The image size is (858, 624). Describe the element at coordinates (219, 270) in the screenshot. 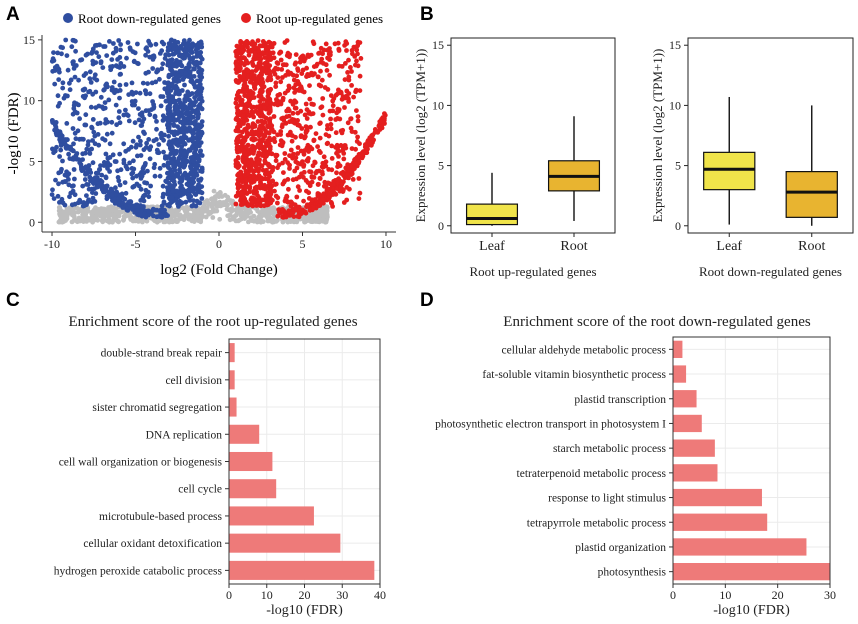

I see `x-axis-label: log2 (Fold Change)` at that location.